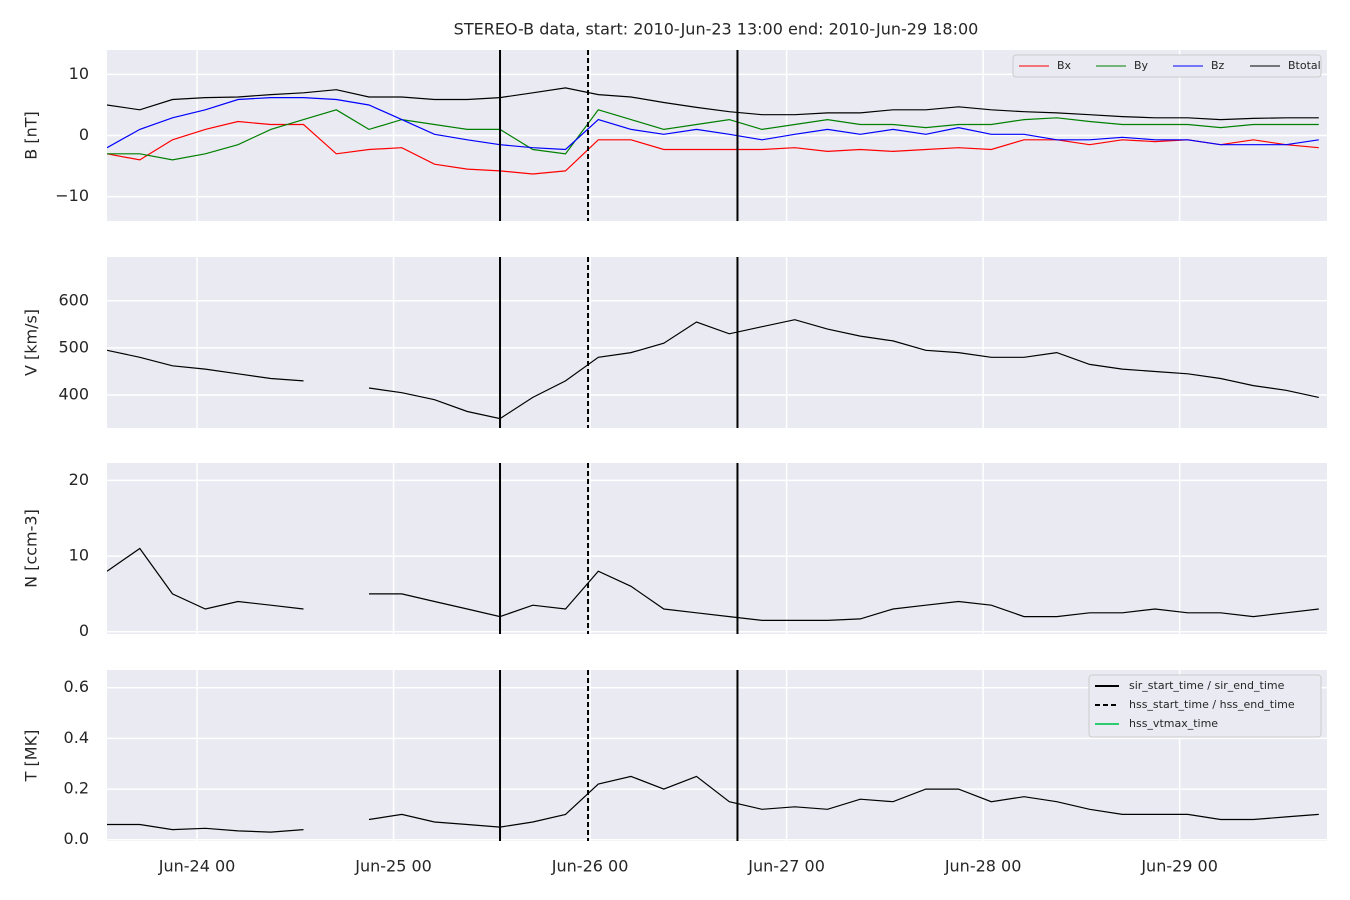 Image resolution: width=1350 pixels, height=900 pixels. I want to click on x-tick-label: Jun-29 00, so click(1179, 866).